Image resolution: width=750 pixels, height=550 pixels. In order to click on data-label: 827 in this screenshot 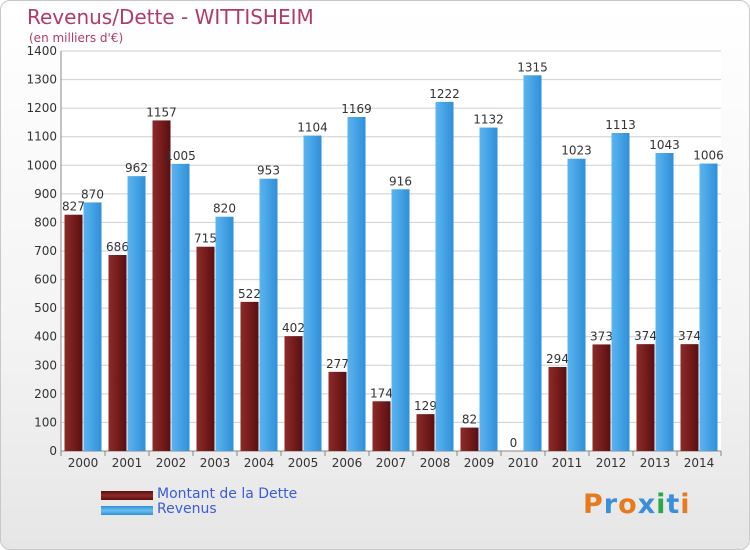, I will do `click(73, 207)`.